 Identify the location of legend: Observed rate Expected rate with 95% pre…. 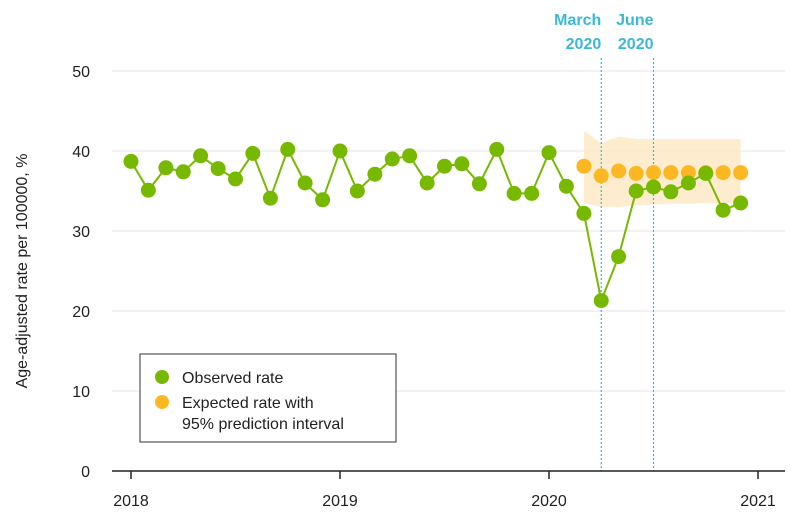
(268, 398).